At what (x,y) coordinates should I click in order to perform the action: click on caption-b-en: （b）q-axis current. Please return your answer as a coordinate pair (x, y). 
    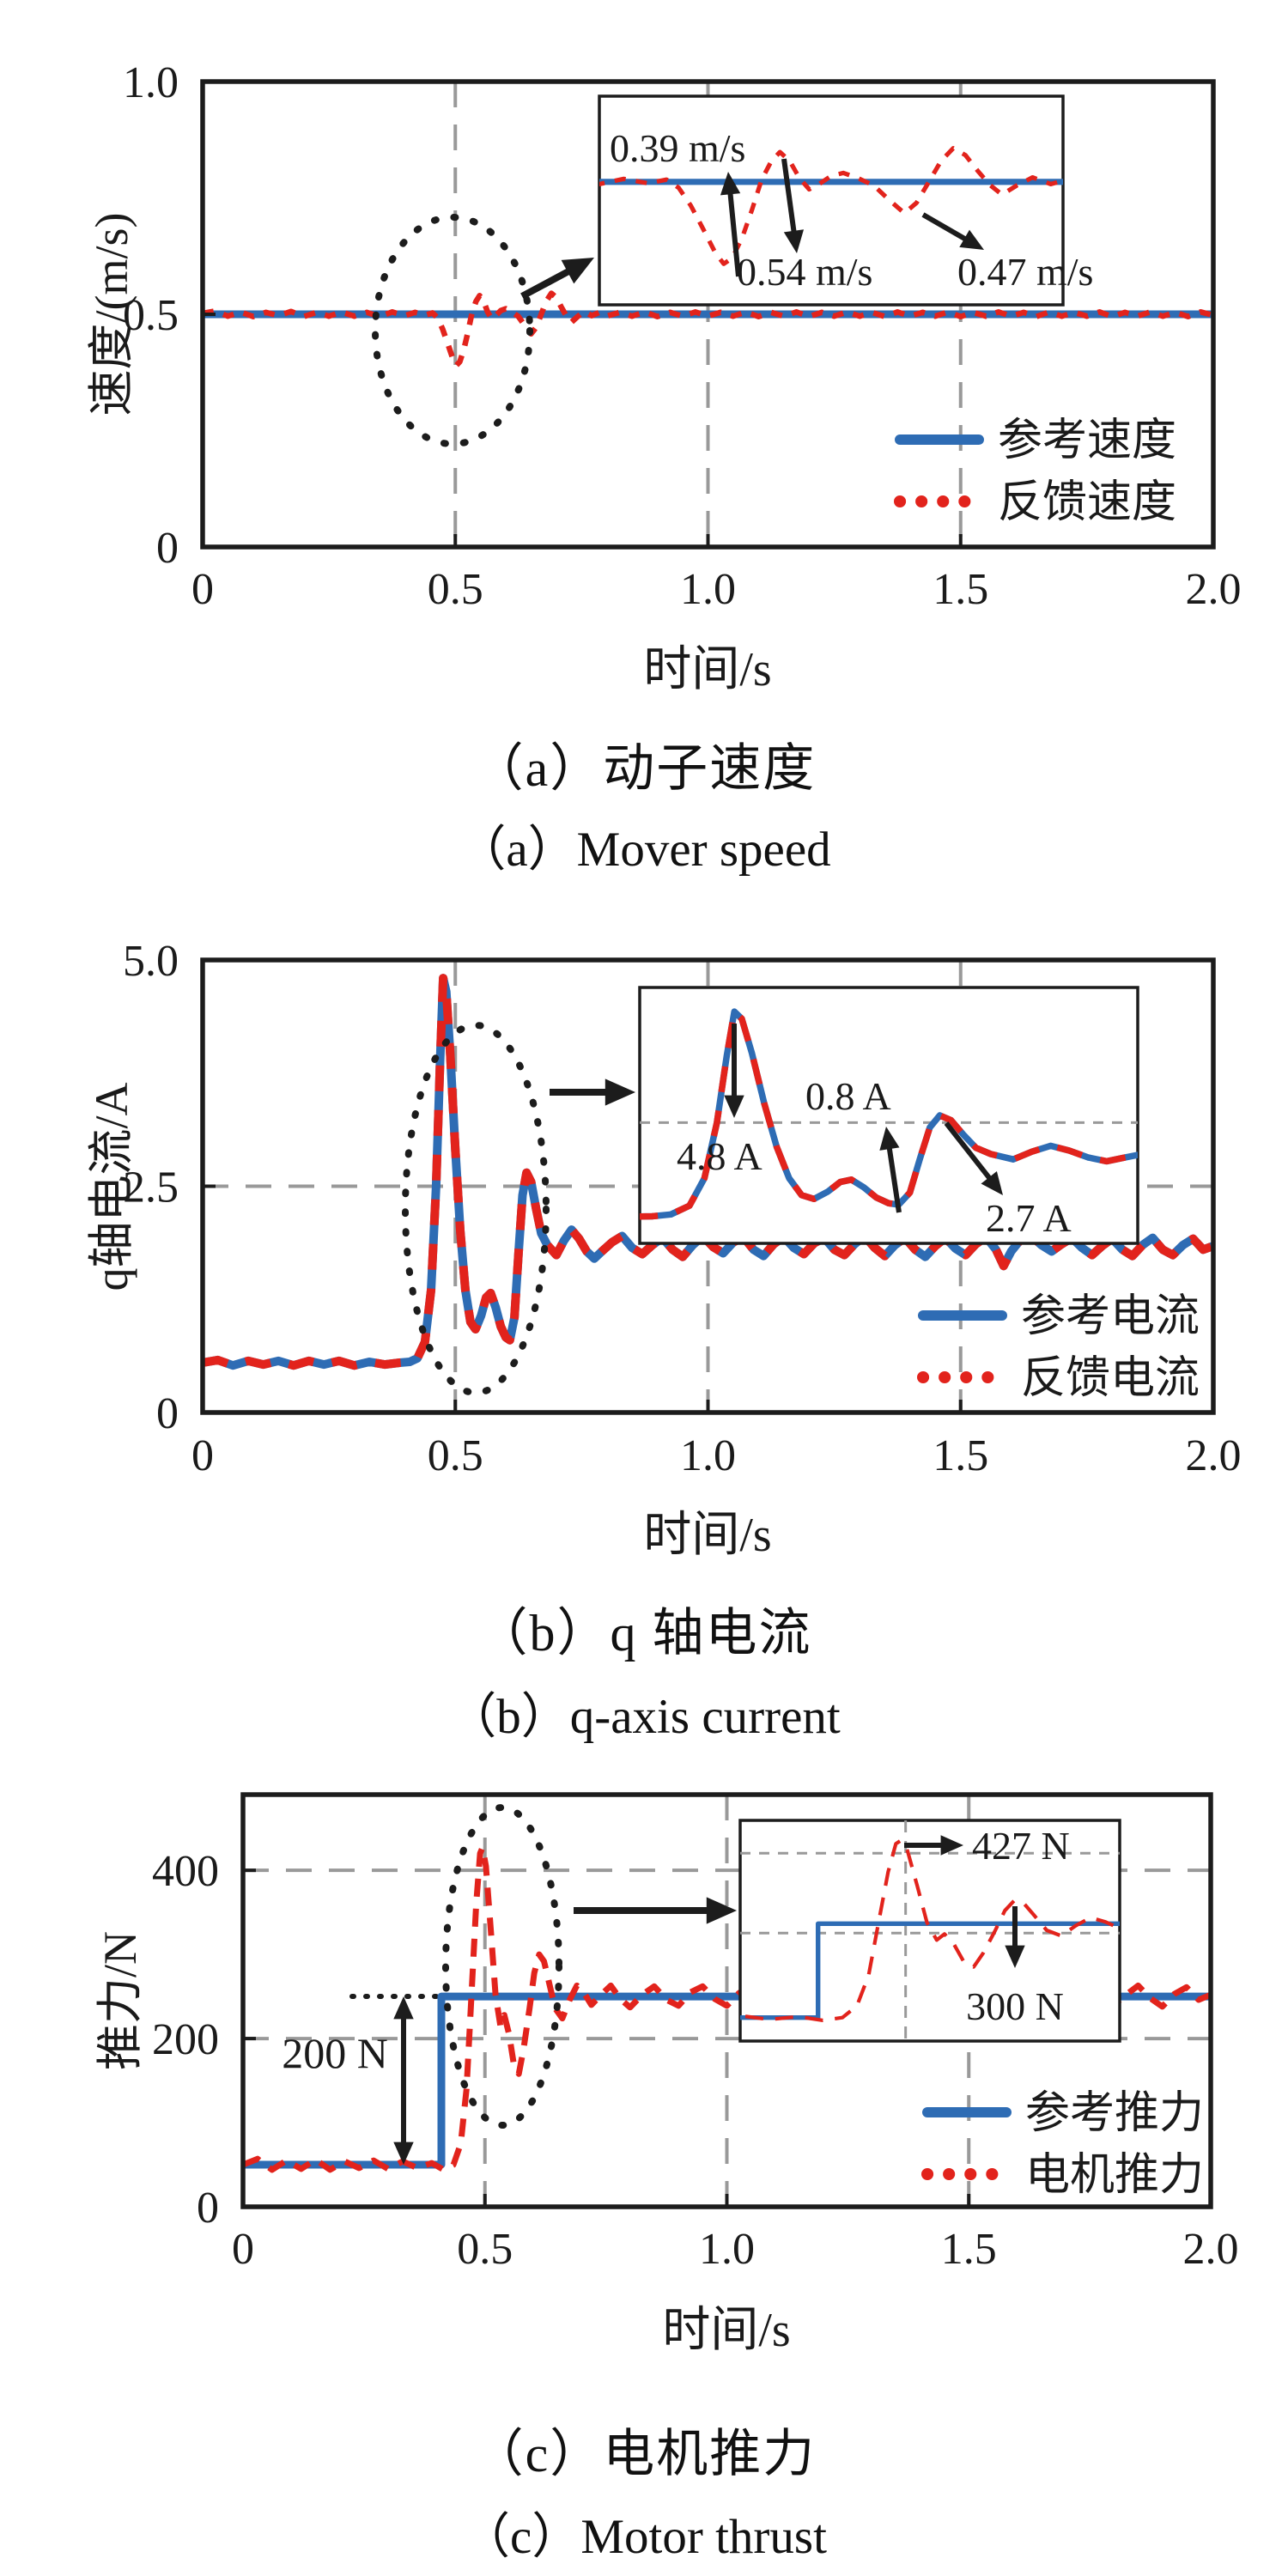
    Looking at the image, I should click on (644, 1717).